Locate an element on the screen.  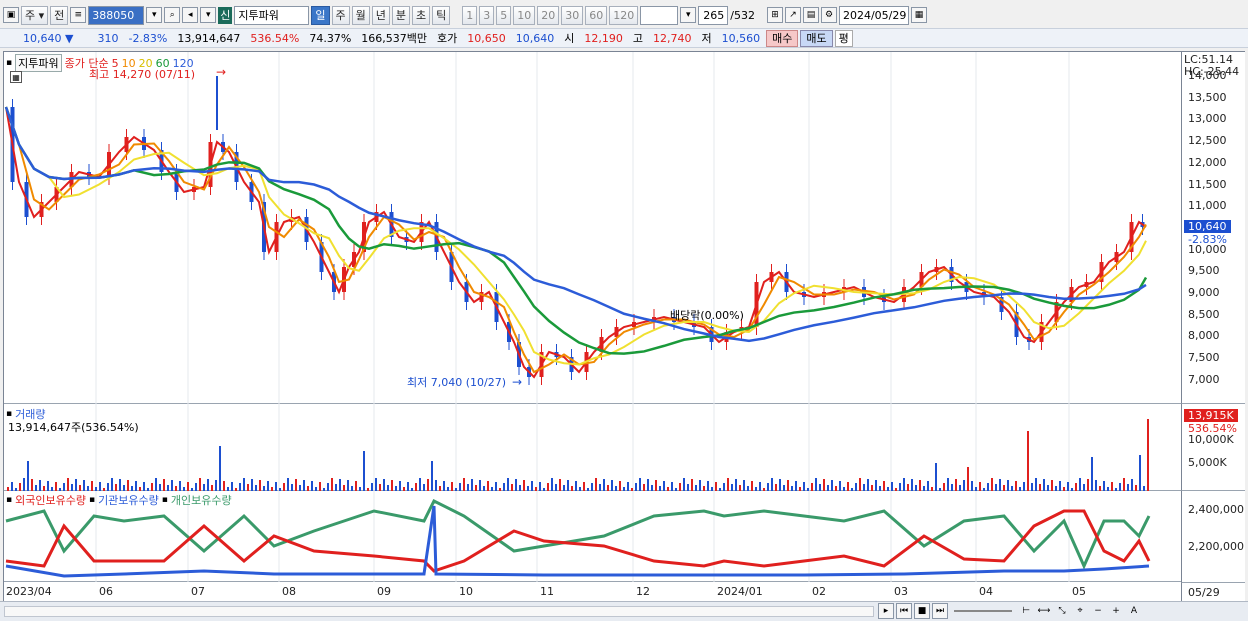
font-size-icon: A is located at coordinates (1134, 611).